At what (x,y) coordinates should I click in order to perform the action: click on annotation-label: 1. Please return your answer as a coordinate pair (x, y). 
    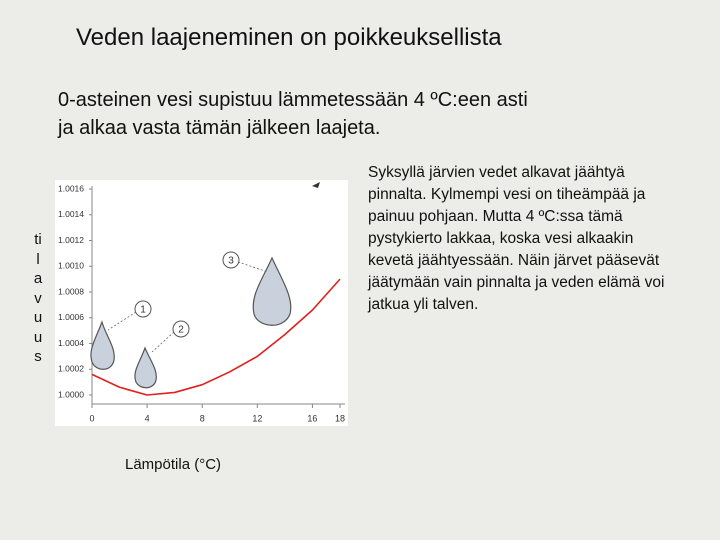
    Looking at the image, I should click on (143, 310).